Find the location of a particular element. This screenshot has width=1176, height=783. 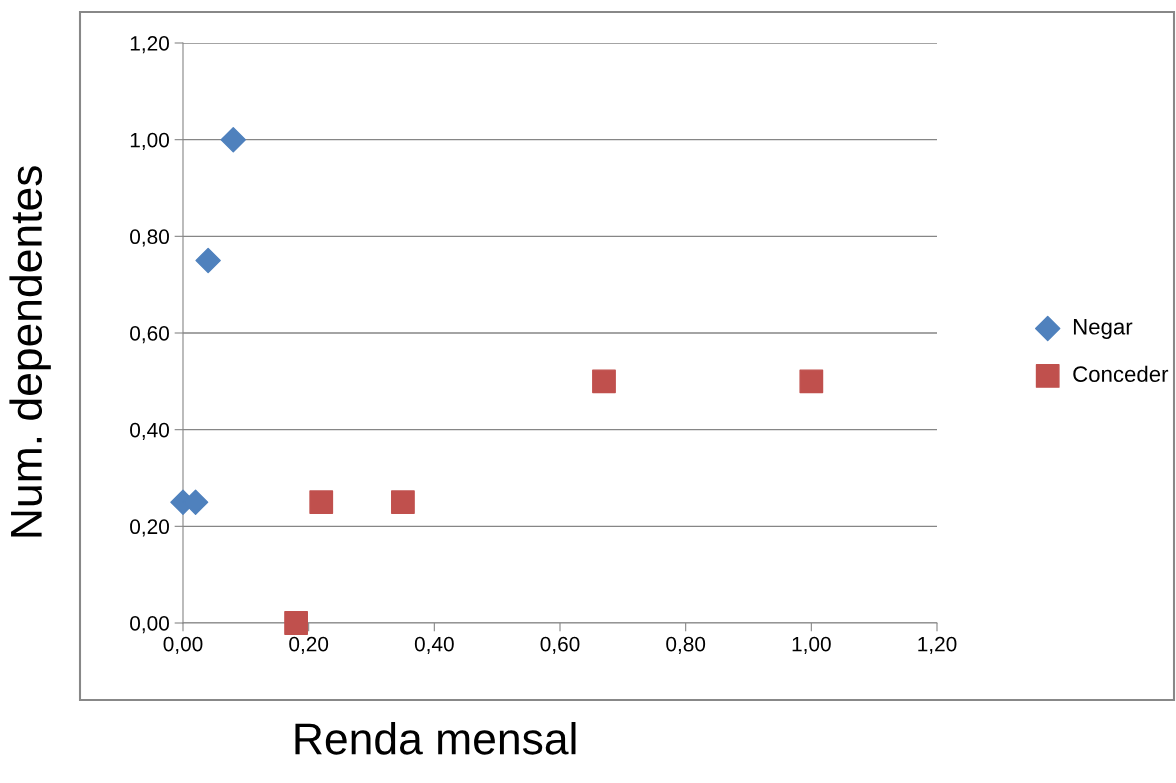

y-tick-label: 0,80 is located at coordinates (149, 238).